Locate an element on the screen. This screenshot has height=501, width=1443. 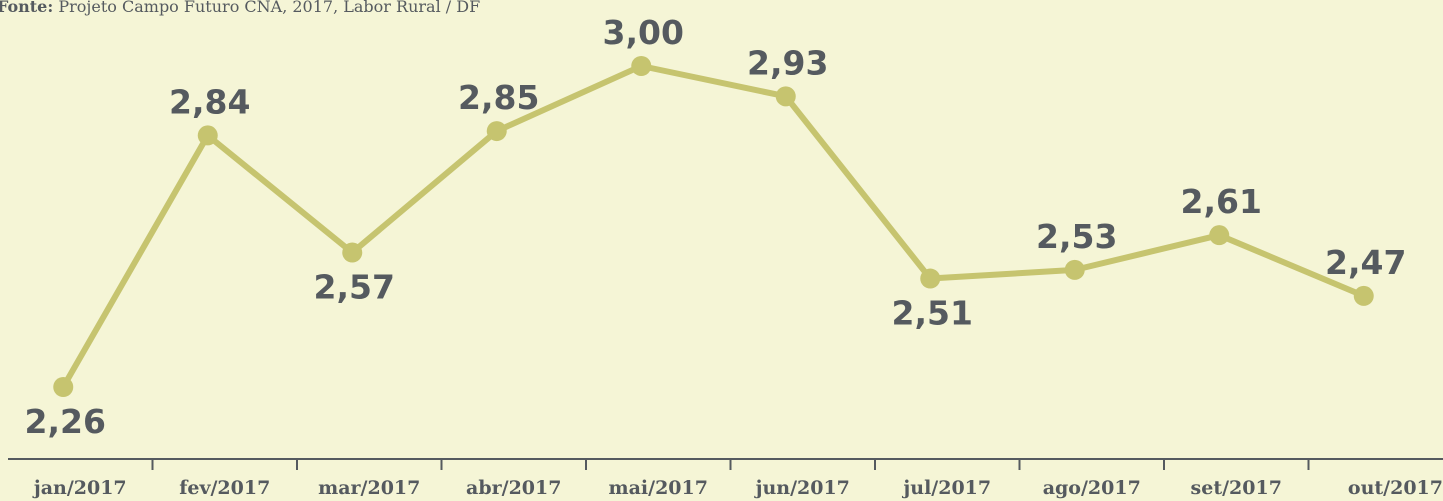
value-label: 2,61 is located at coordinates (1221, 201).